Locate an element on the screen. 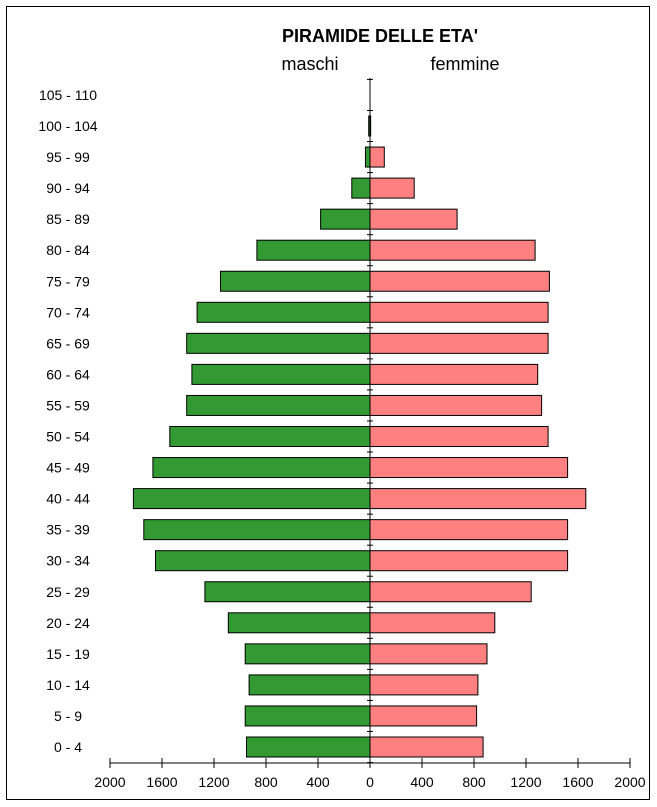  x-tick-label: 0 is located at coordinates (370, 782).